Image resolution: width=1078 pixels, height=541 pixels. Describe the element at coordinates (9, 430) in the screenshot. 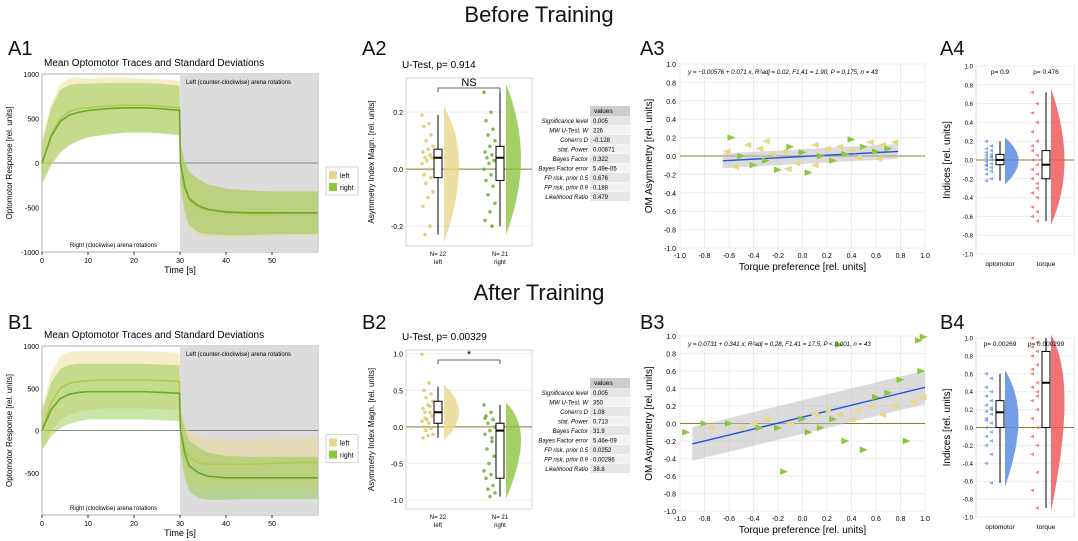

I see `y-axis-label: Optomotor Response [rel. units]` at that location.